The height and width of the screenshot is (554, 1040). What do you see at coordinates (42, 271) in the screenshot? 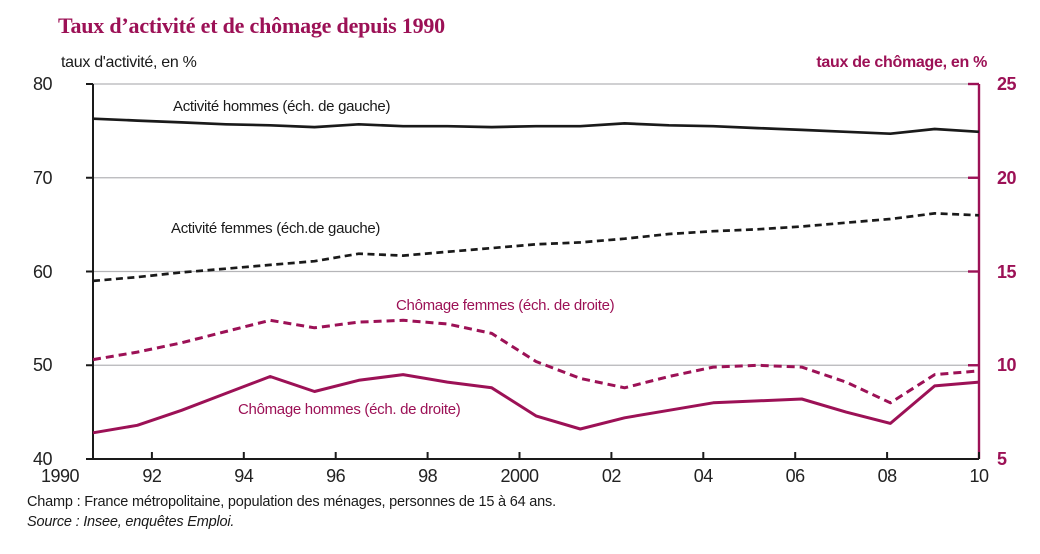
I see `left-tick-label: 60` at bounding box center [42, 271].